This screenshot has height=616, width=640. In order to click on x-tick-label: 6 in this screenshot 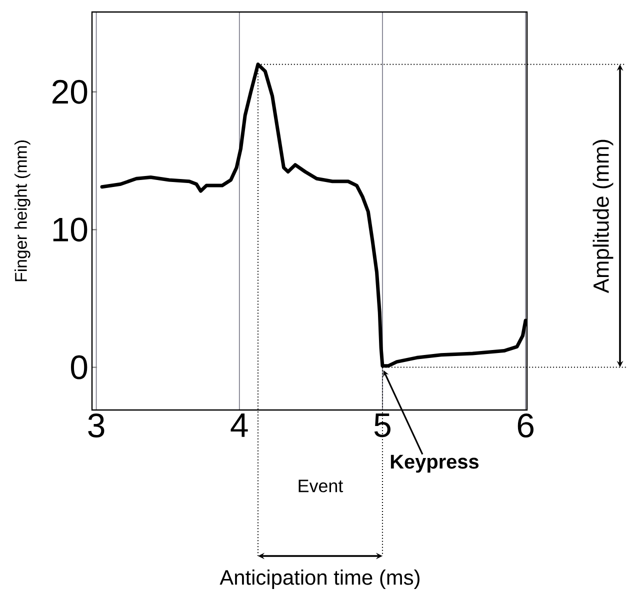, I will do `click(526, 426)`.